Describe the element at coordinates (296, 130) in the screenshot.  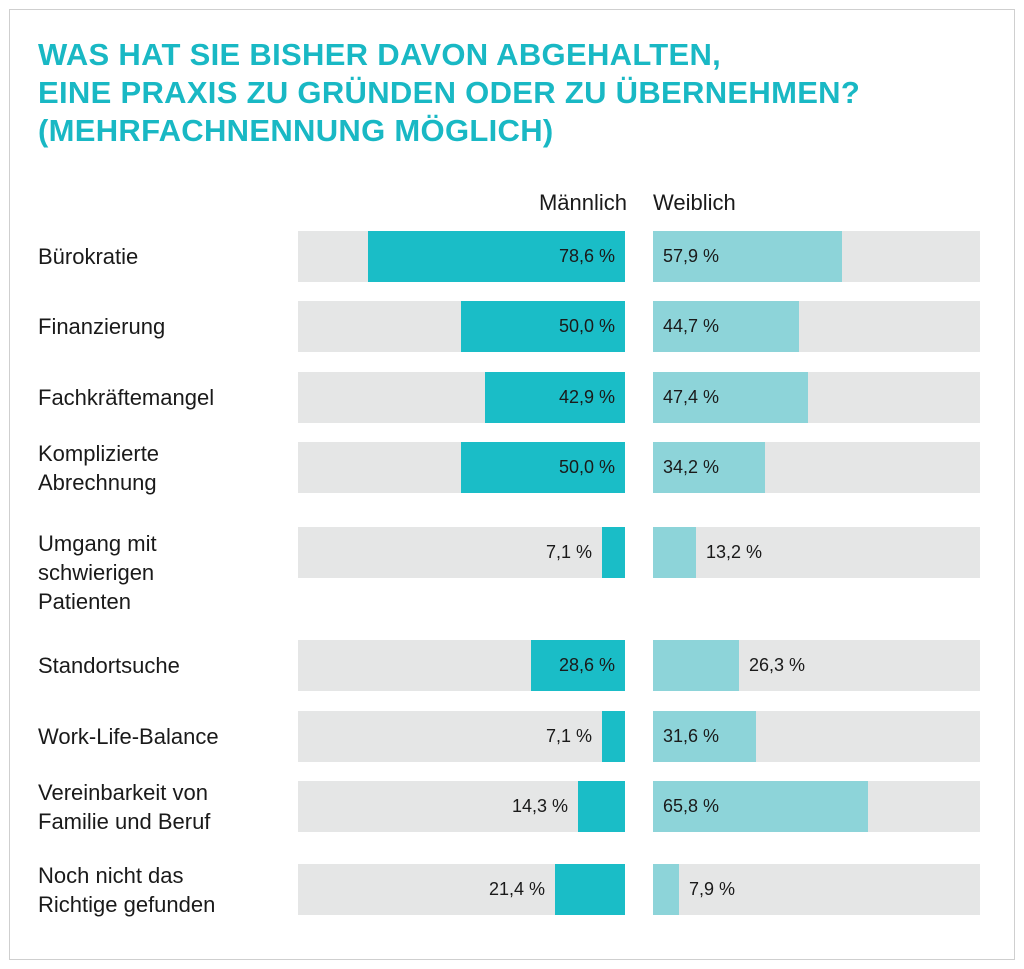
I see `title-line-3: (MEHRFACHNENNUNG MÖGLICH)` at that location.